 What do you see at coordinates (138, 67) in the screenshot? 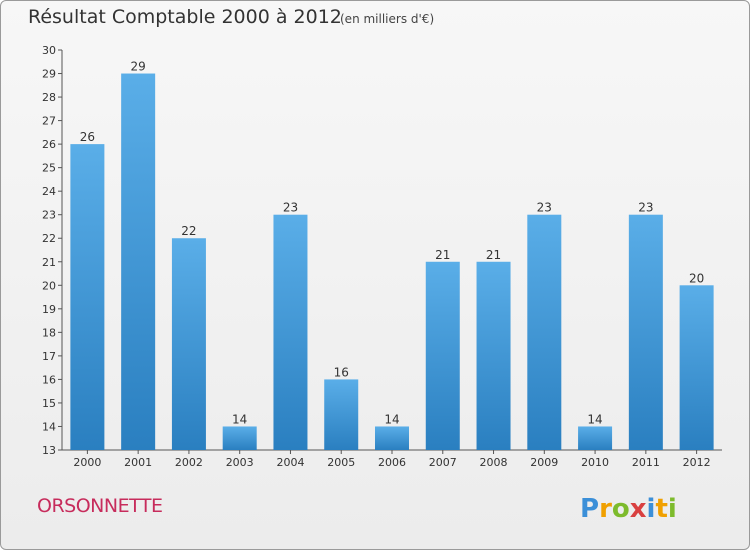
I see `data-label: 29` at bounding box center [138, 67].